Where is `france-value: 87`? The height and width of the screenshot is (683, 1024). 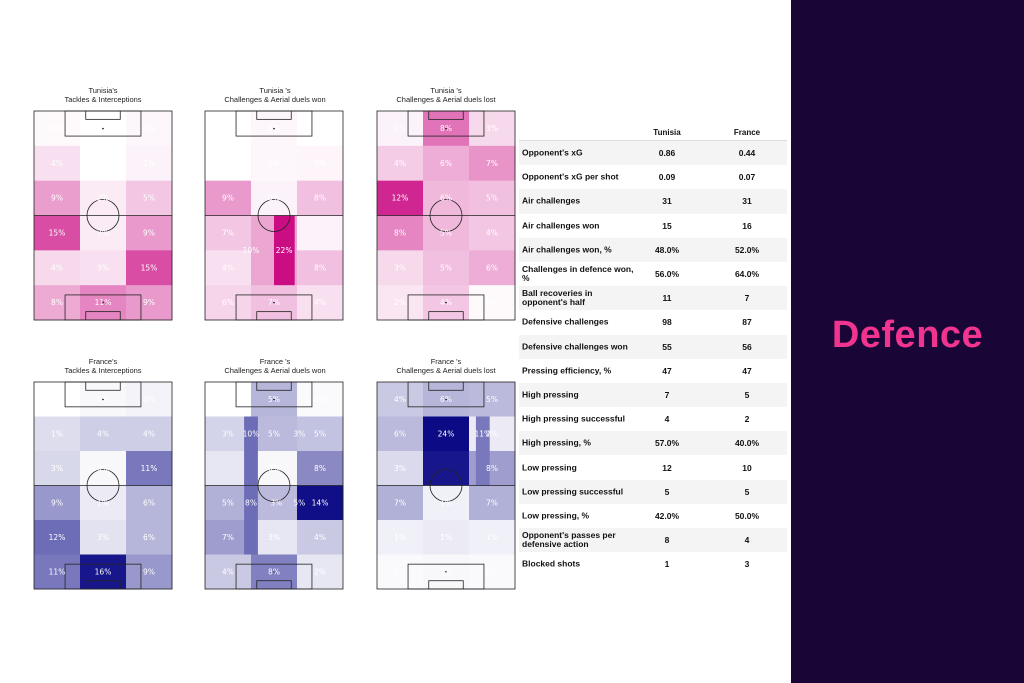 france-value: 87 is located at coordinates (747, 322).